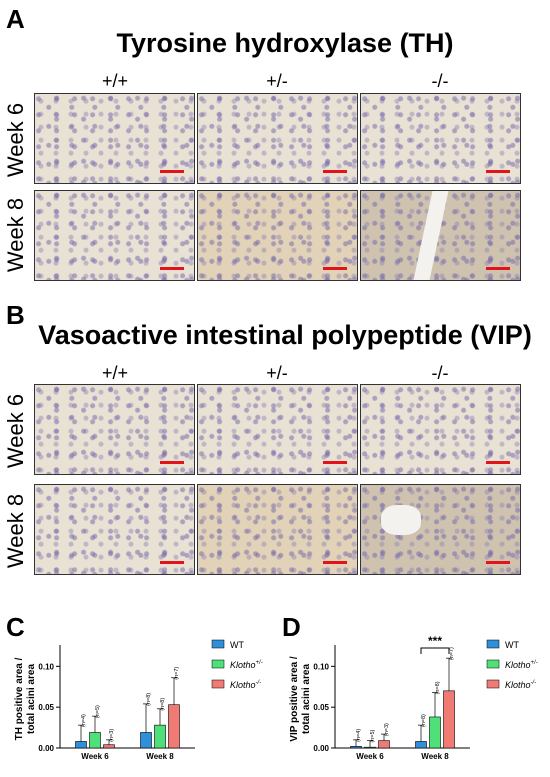 The image size is (550, 777). I want to click on row-label-week8-a: Week 8, so click(15, 235).